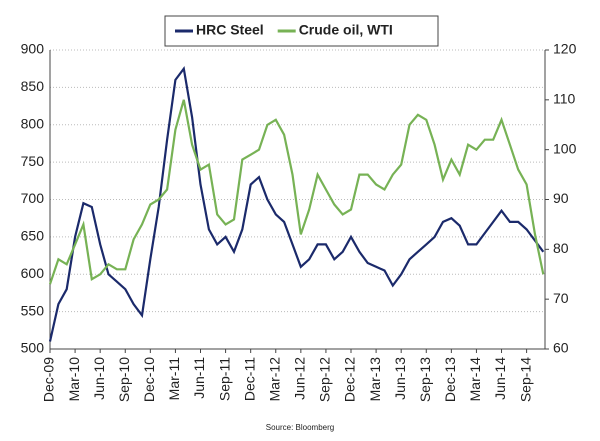 Image resolution: width=600 pixels, height=441 pixels. Describe the element at coordinates (33, 310) in the screenshot. I see `y-tick-label: 550` at that location.